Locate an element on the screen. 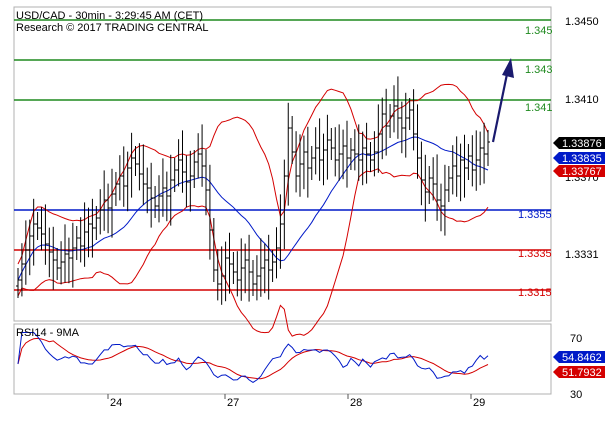 The height and width of the screenshot is (424, 613). rsi-badge-value-text: 54.8462 is located at coordinates (582, 358).